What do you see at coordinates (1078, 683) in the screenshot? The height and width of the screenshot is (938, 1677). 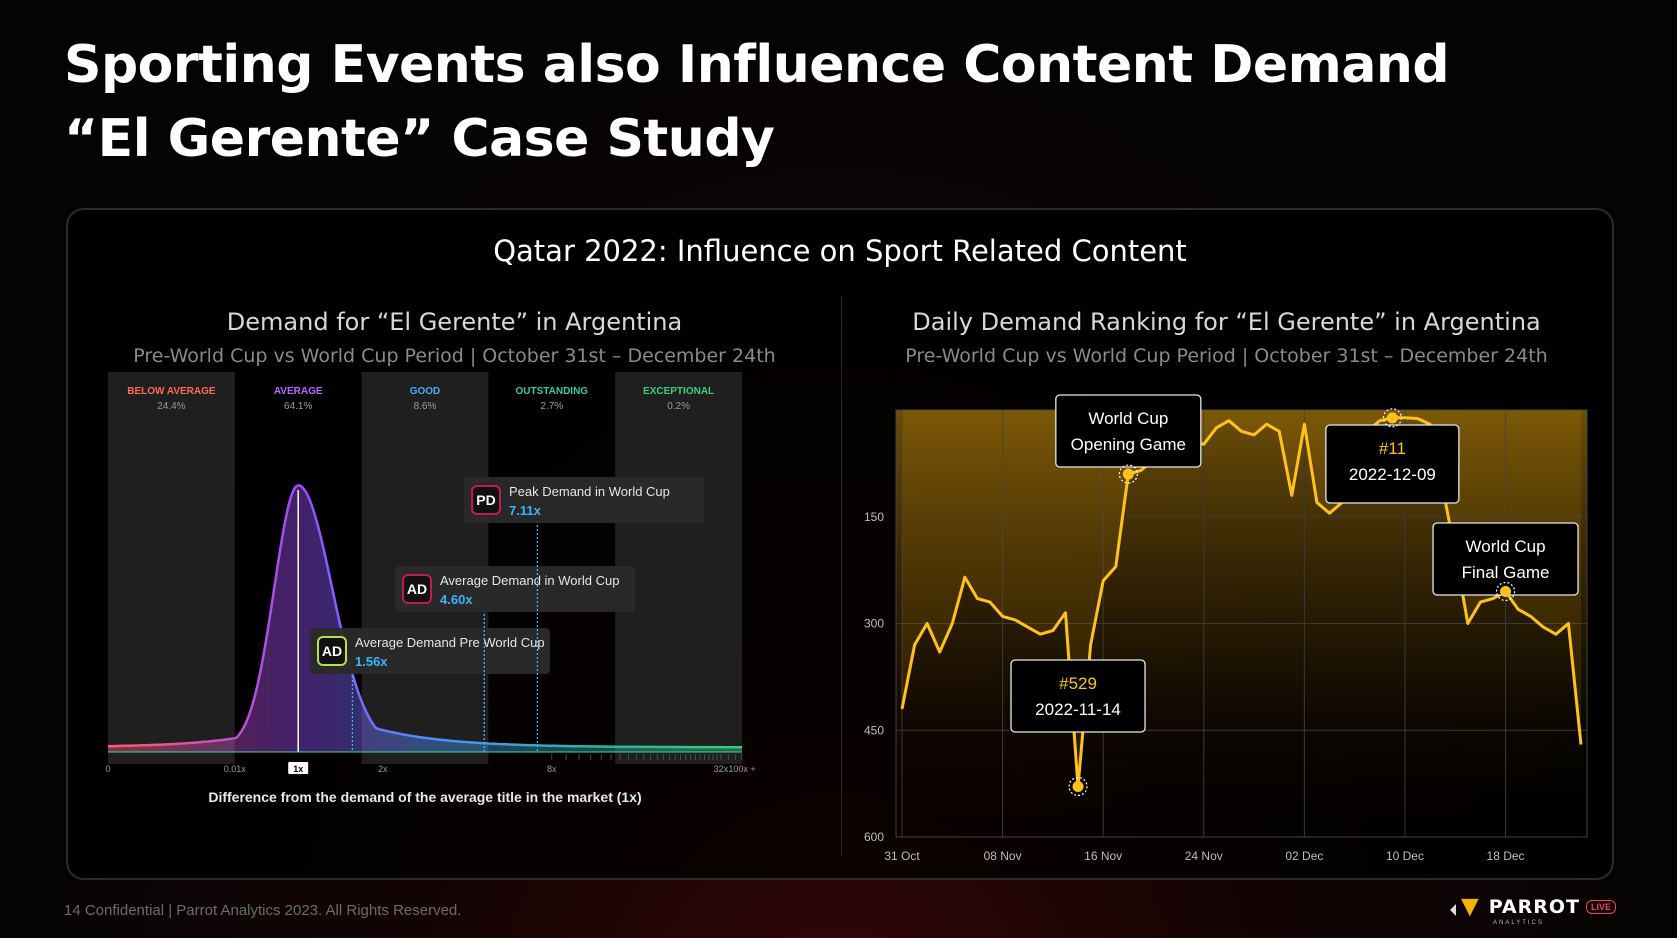 I see `annotation-line1-1: #529` at bounding box center [1078, 683].